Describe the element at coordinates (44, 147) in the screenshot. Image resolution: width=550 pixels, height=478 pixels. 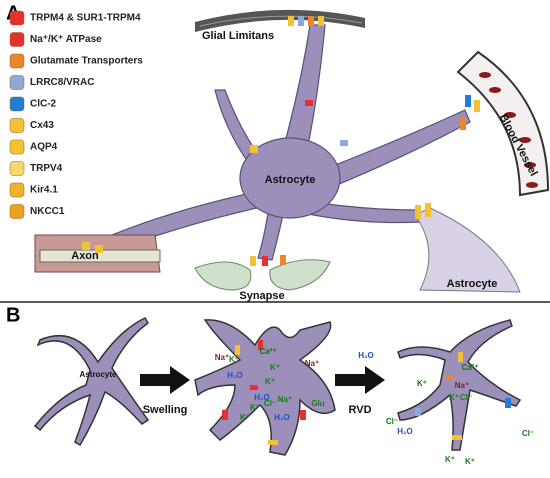
I see `legend-label: AQP4` at that location.